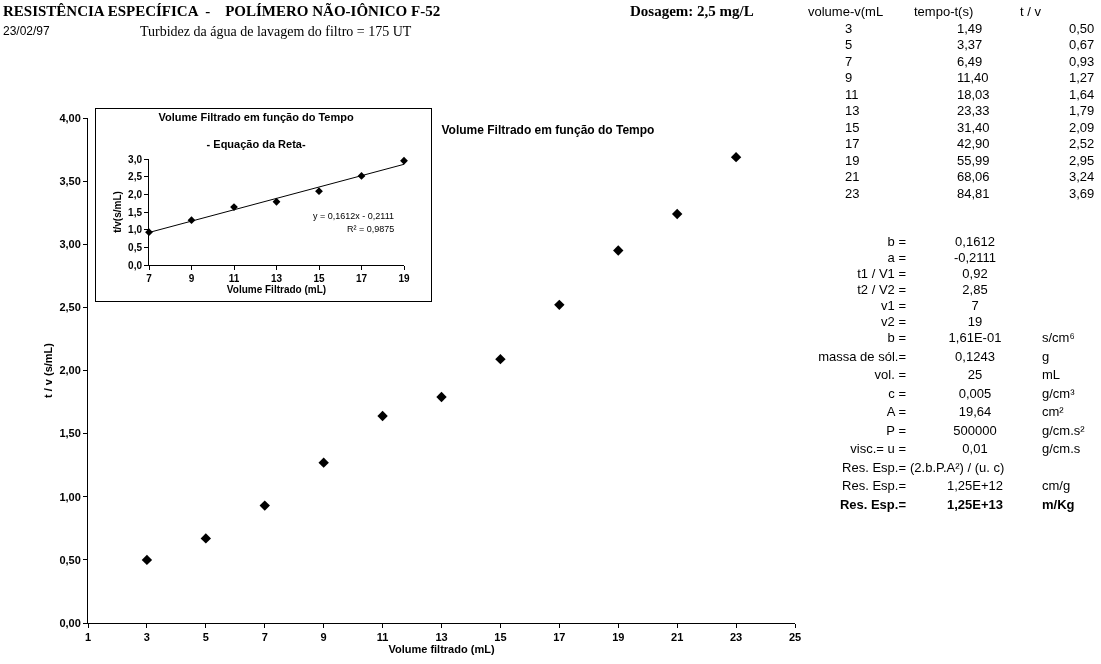 This screenshot has height=664, width=1101. Describe the element at coordinates (985, 430) in the screenshot. I see `text: P = 500000 g/cm.s²` at that location.